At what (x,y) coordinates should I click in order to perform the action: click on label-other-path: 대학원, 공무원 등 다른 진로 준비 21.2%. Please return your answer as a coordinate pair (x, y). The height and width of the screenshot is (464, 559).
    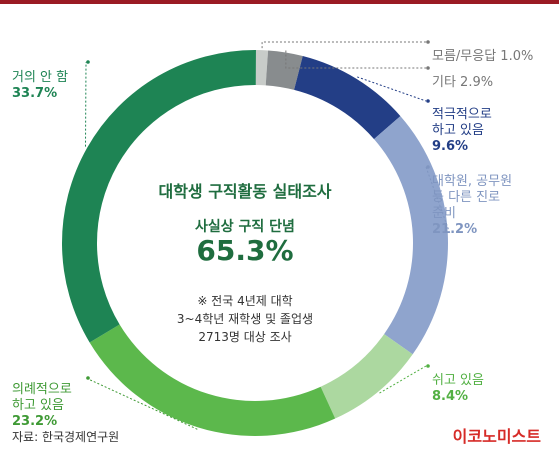
    Looking at the image, I should click on (472, 206).